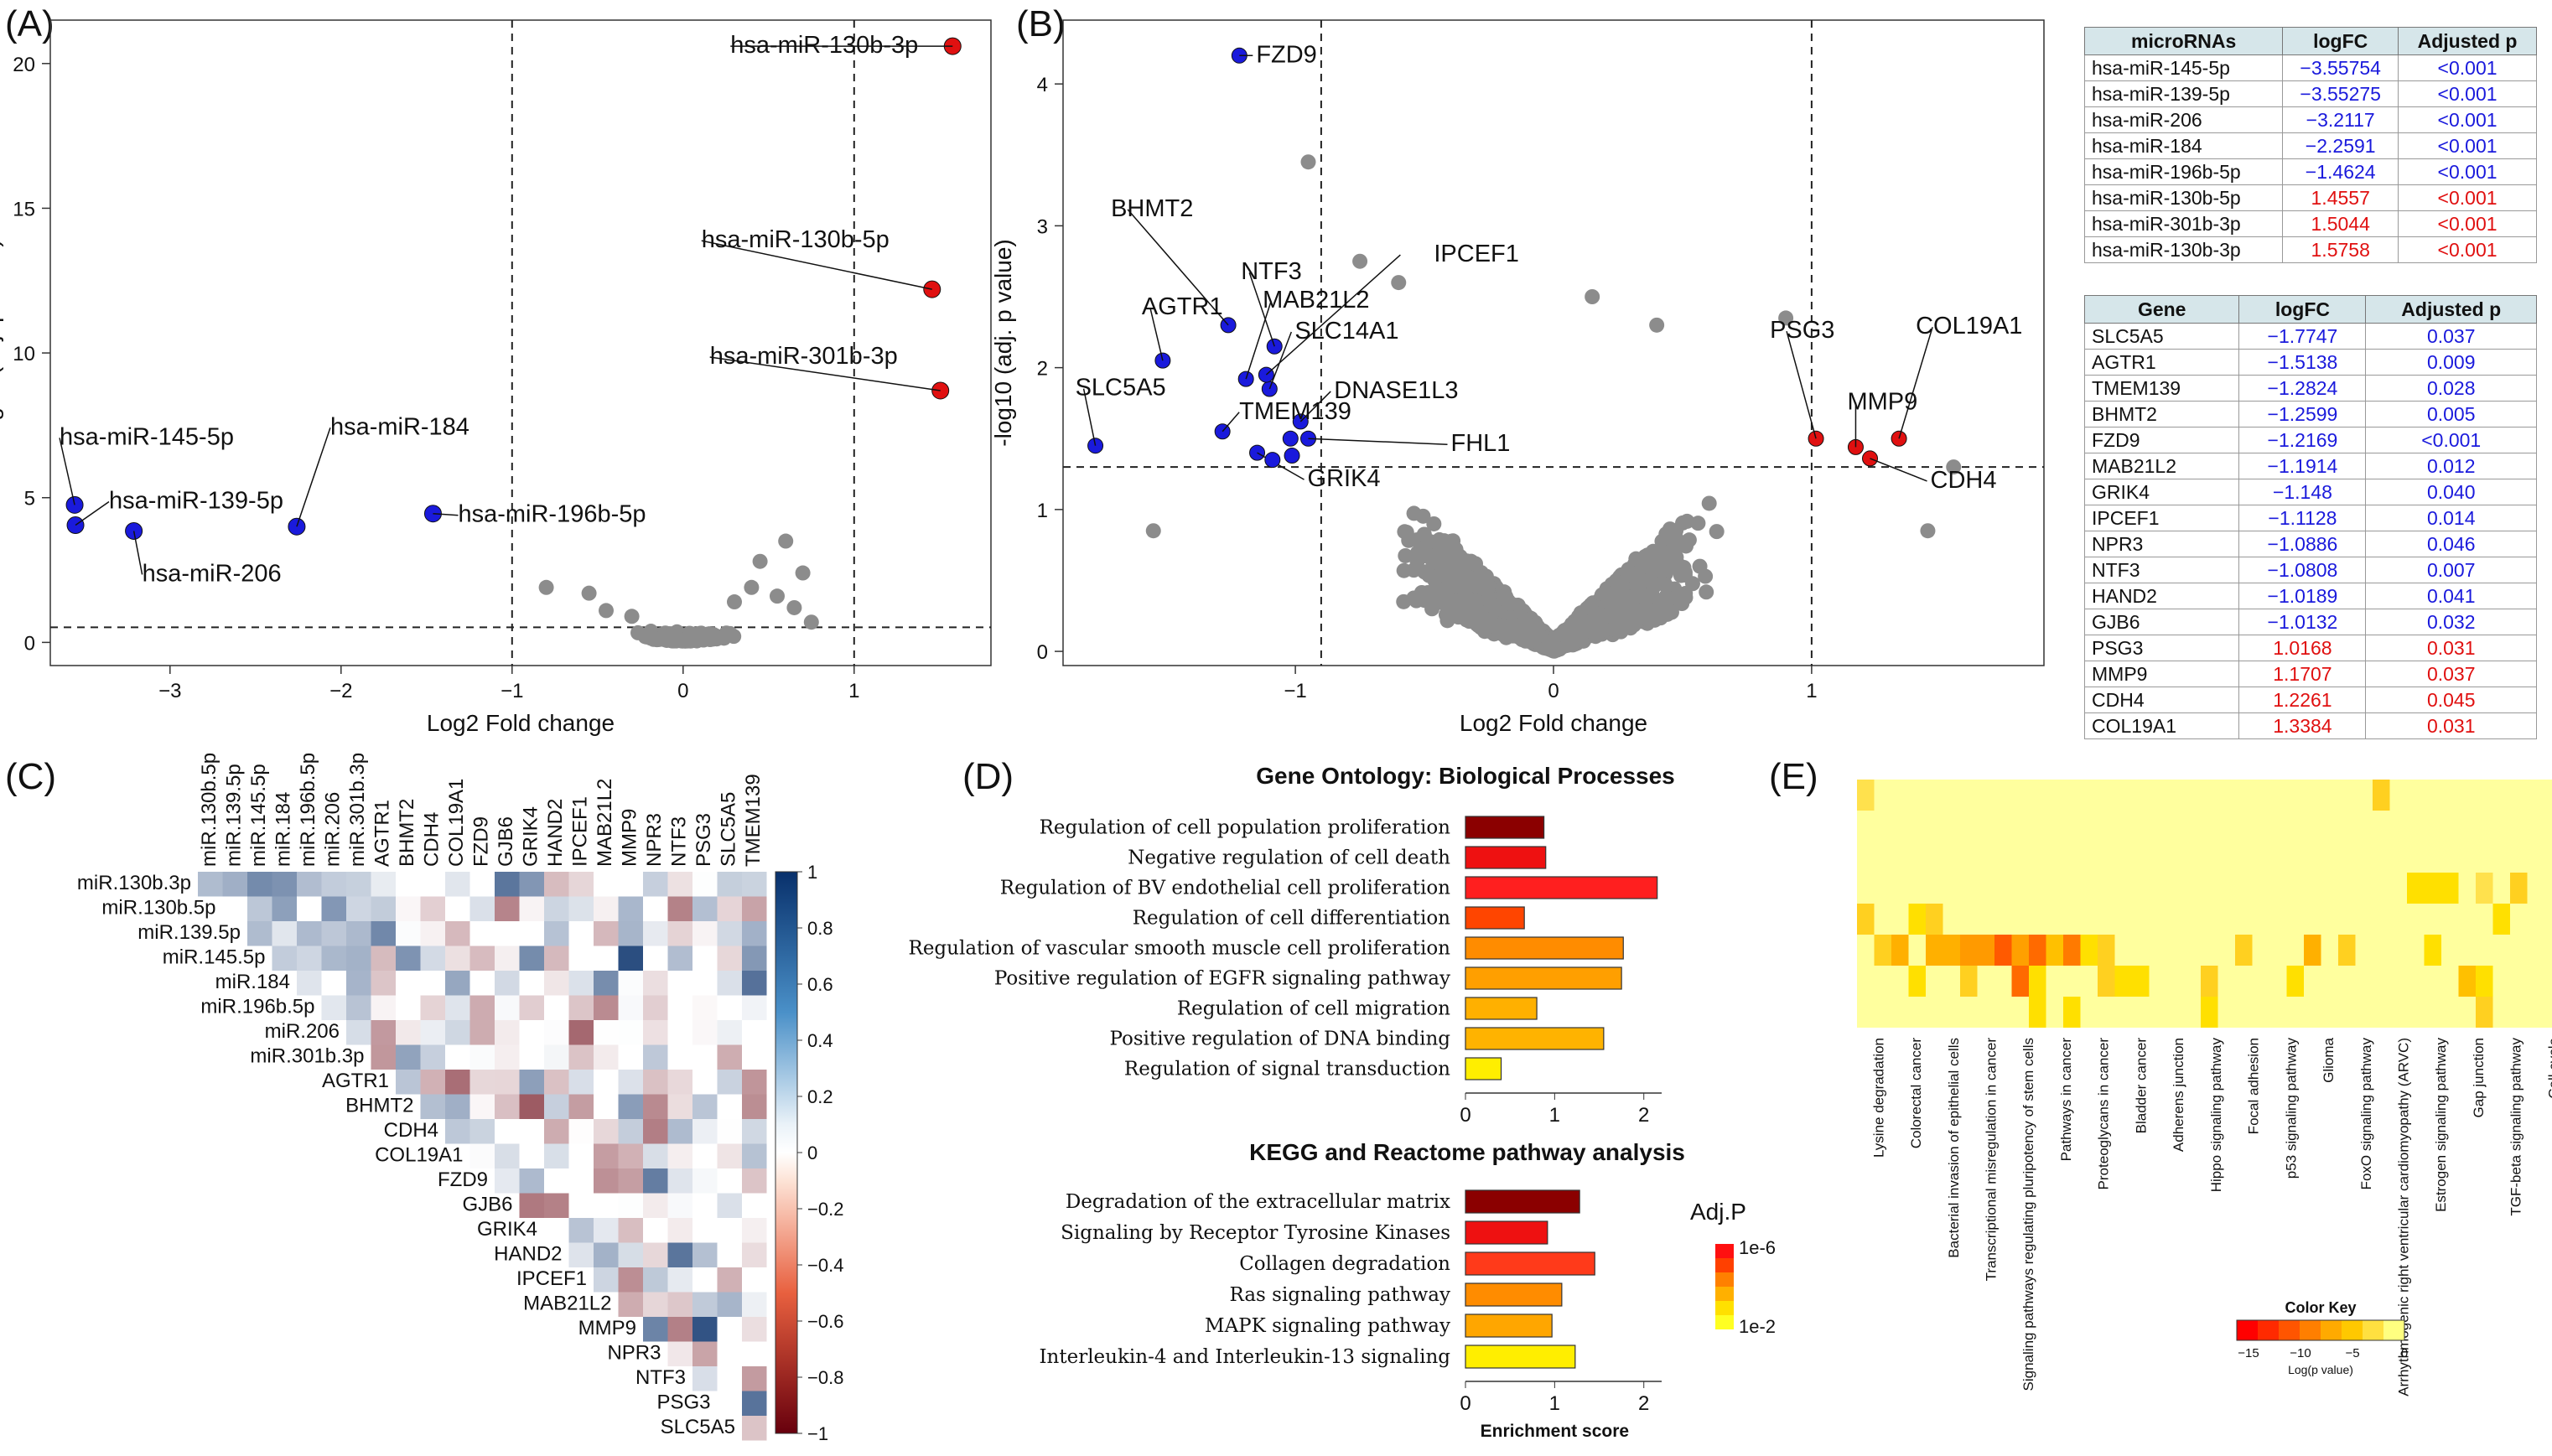 This screenshot has width=2552, height=1456. I want to click on point-label: hsa-miR-130b-5p, so click(796, 240).